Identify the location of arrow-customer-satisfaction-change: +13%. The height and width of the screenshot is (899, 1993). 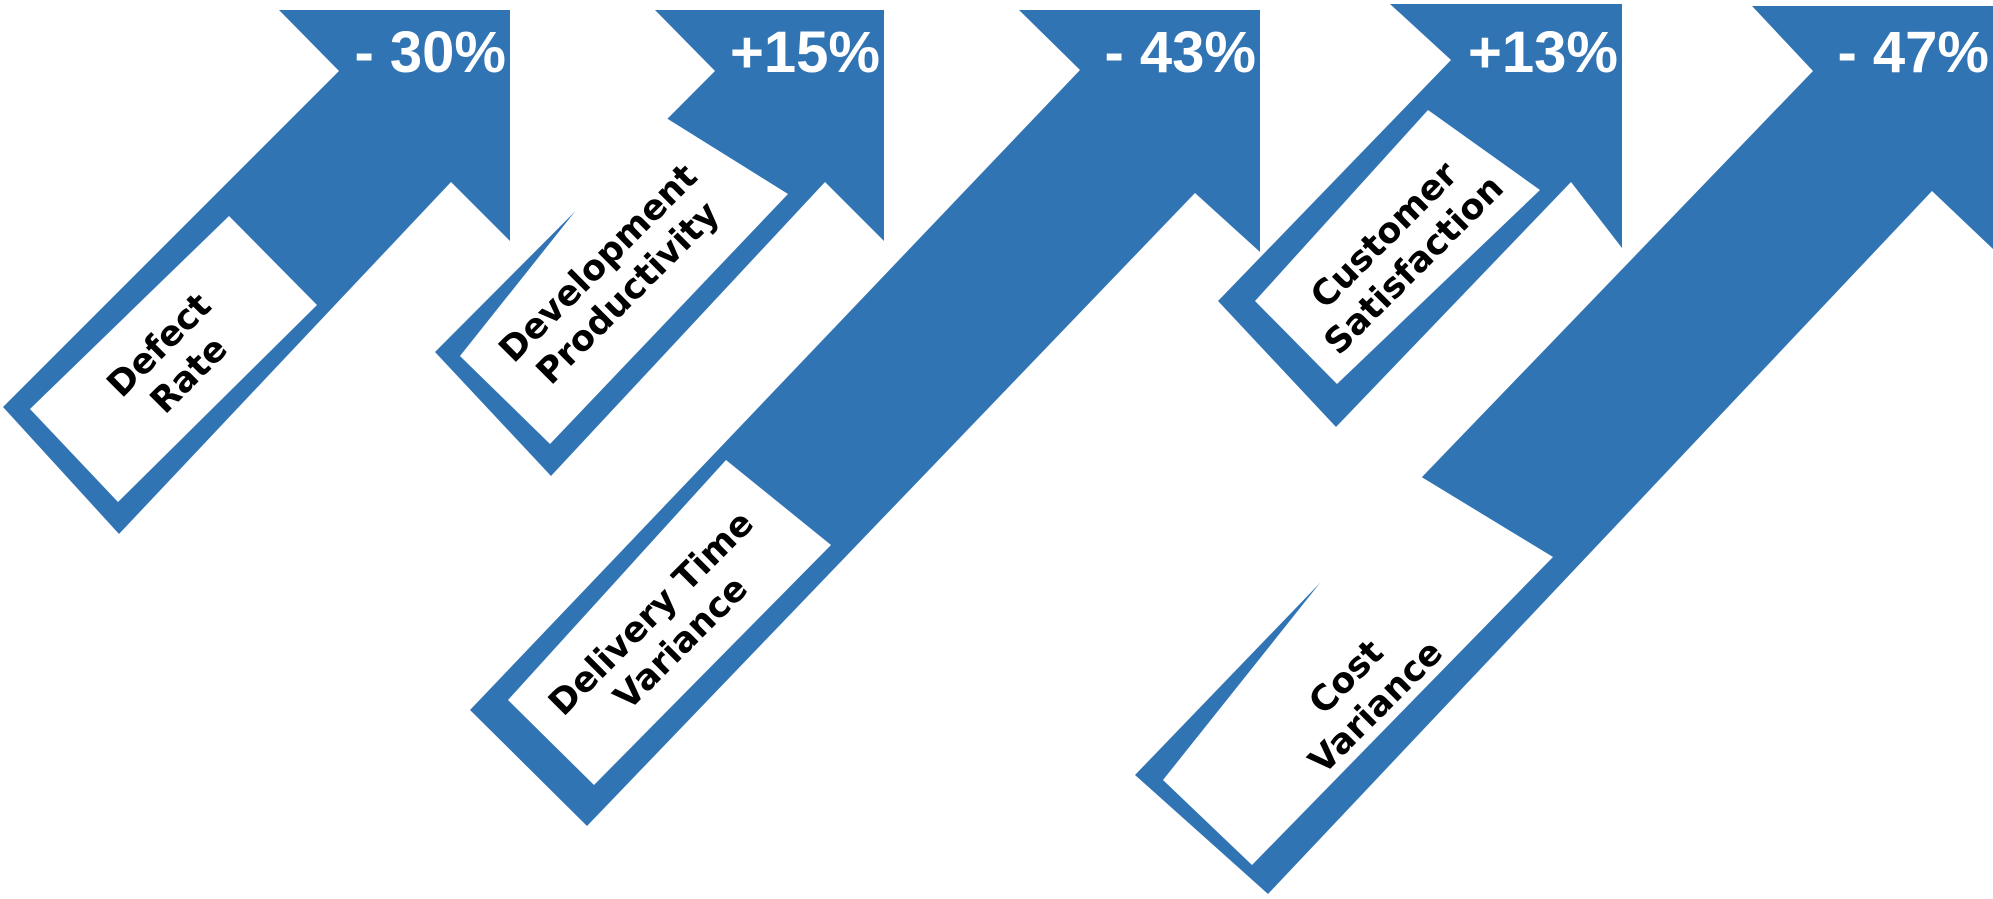
(1543, 52).